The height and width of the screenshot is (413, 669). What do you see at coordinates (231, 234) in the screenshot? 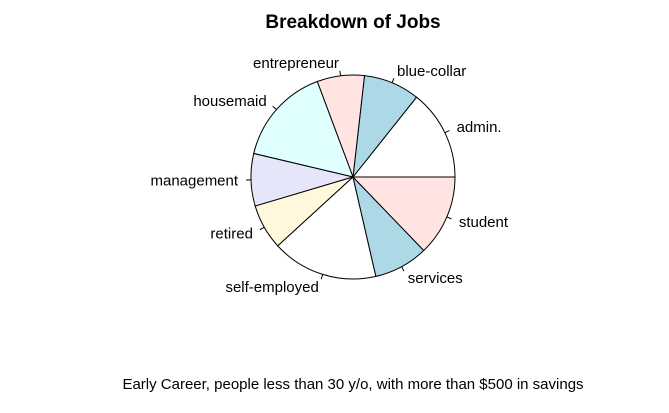
I see `pie-label: retired` at bounding box center [231, 234].